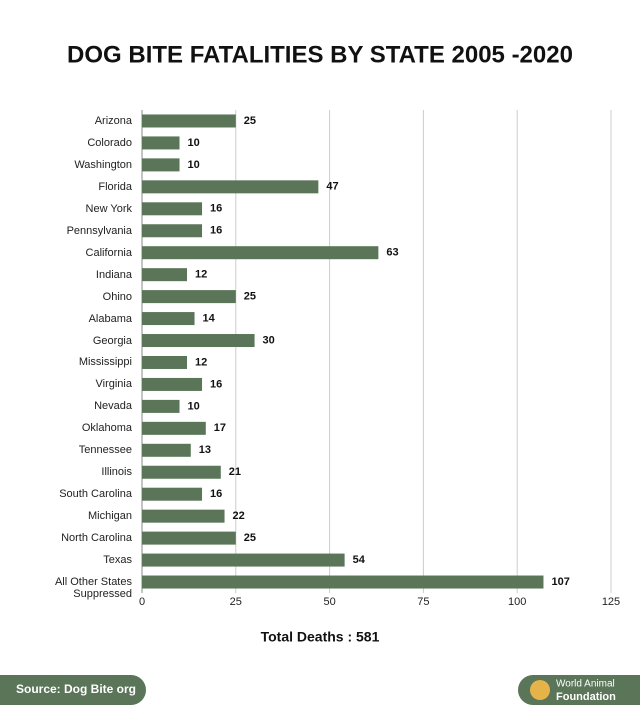 This screenshot has width=640, height=709. What do you see at coordinates (423, 602) in the screenshot?
I see `x-tick-label: 75` at bounding box center [423, 602].